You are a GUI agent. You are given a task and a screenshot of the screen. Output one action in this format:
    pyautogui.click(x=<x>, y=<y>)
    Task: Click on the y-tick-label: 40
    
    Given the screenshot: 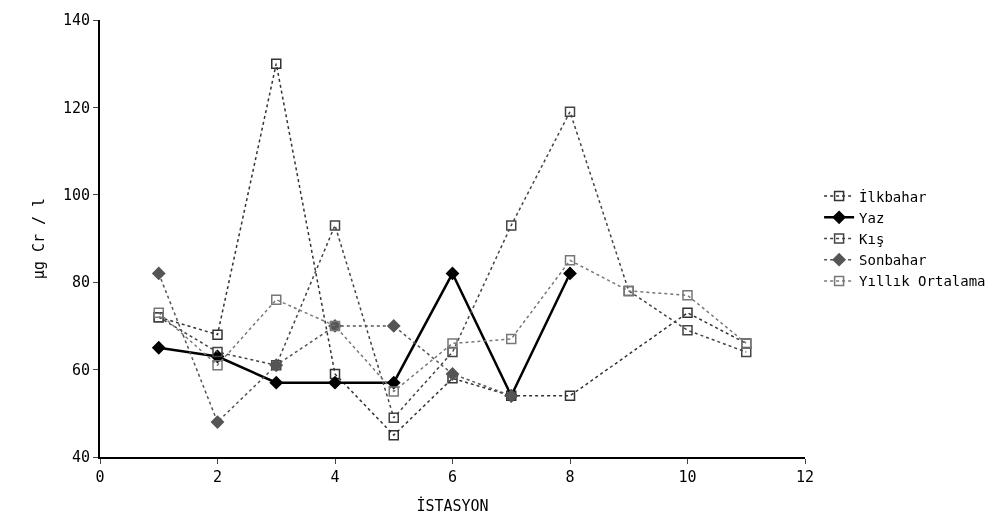 What is the action you would take?
    pyautogui.click(x=80, y=457)
    